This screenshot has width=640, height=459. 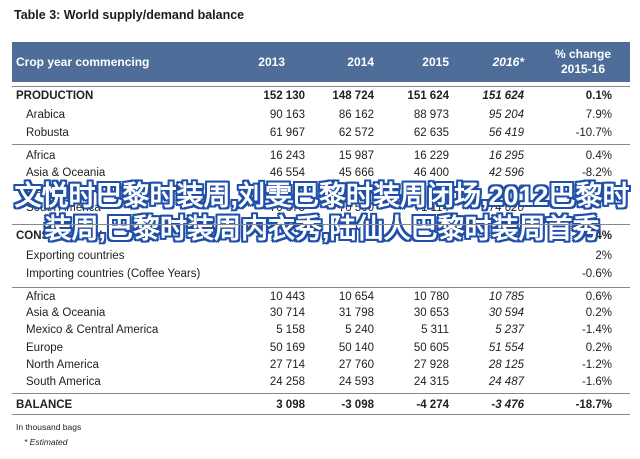 I want to click on row-value: 24 258, so click(x=287, y=382).